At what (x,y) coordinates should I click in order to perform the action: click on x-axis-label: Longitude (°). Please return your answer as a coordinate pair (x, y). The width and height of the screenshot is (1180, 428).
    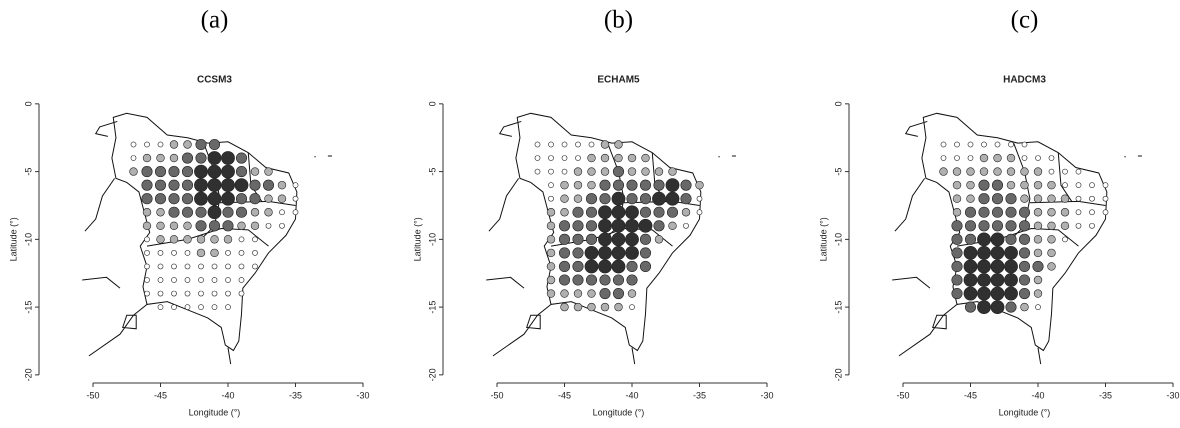
    Looking at the image, I should click on (1025, 412).